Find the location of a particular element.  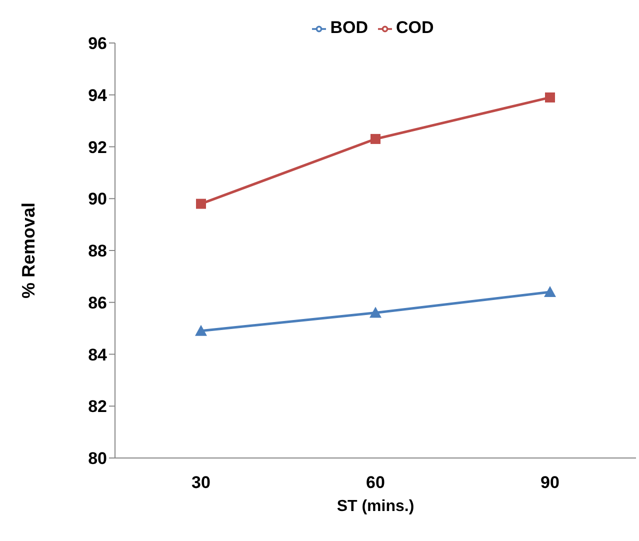

y-tick-label: 96 is located at coordinates (97, 44).